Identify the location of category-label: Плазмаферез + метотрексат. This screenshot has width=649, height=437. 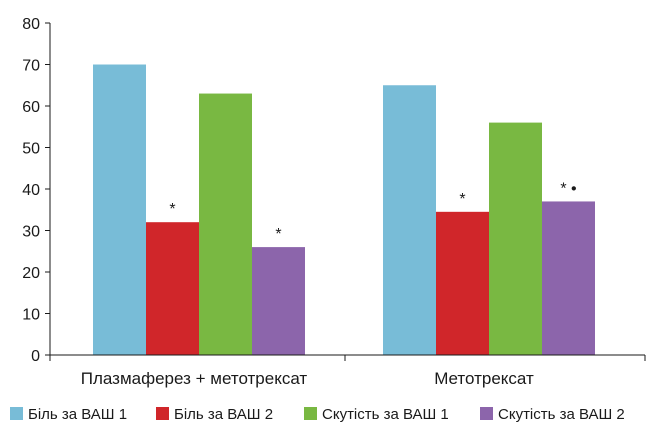
(194, 378).